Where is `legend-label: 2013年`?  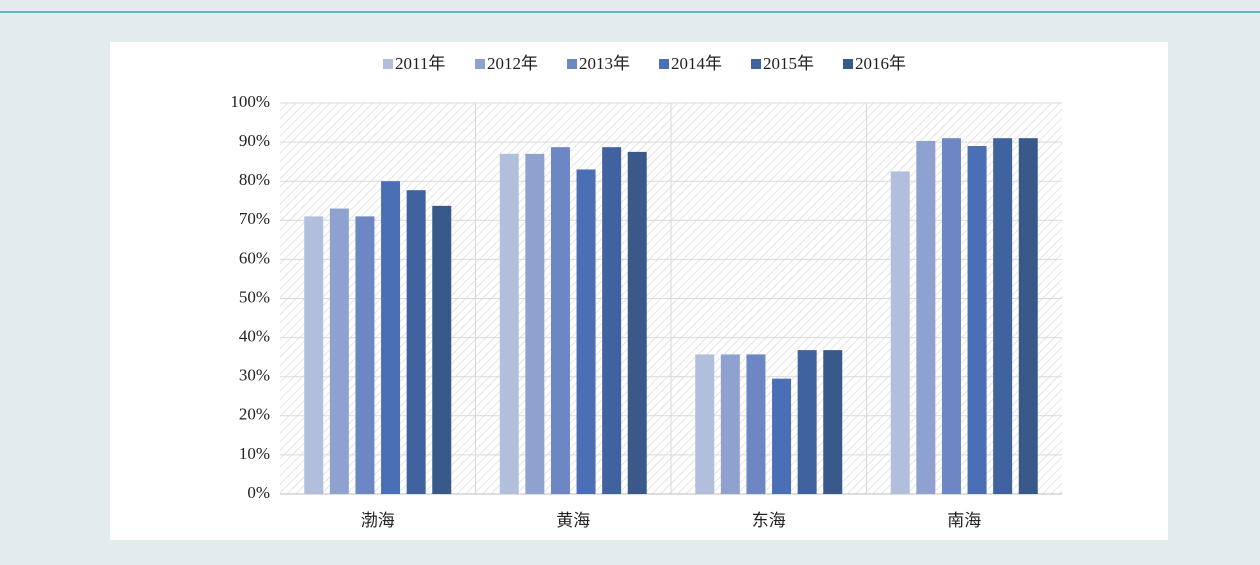 legend-label: 2013年 is located at coordinates (604, 63).